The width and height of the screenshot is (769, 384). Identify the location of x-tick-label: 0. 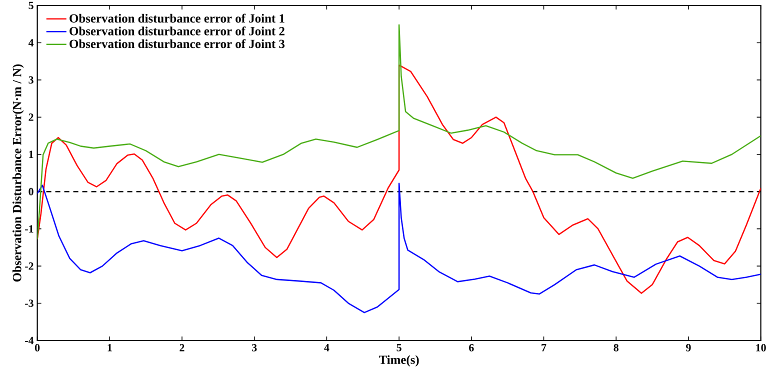
(37, 348).